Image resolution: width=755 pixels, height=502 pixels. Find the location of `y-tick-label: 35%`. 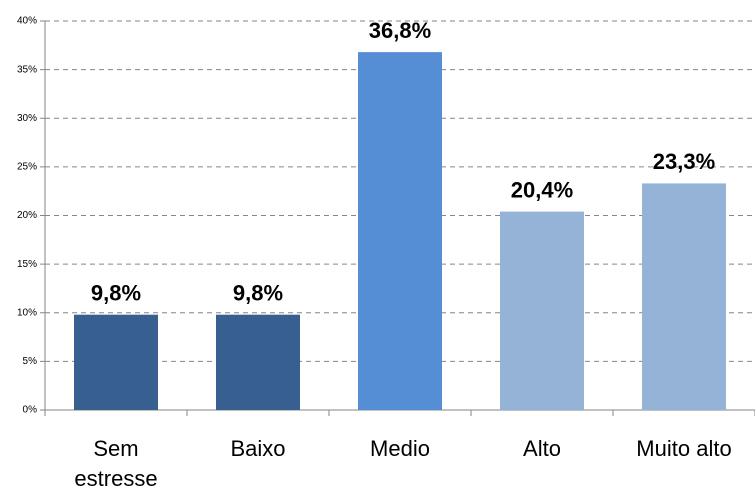

y-tick-label: 35% is located at coordinates (27, 69).